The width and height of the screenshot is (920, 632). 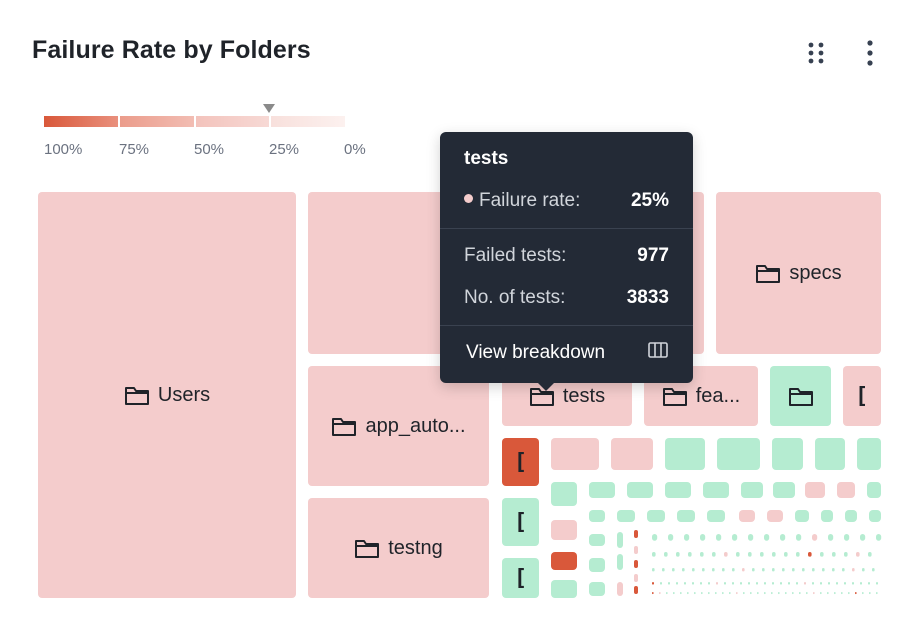 What do you see at coordinates (816, 53) in the screenshot?
I see `drag-handle-icon` at bounding box center [816, 53].